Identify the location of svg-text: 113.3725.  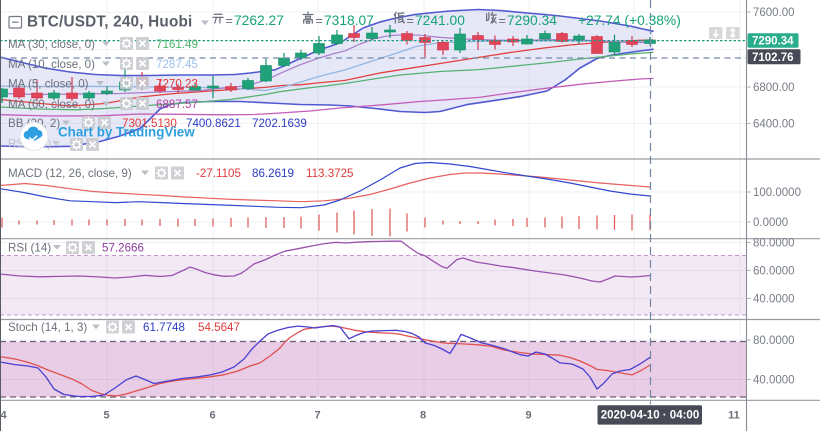
(330, 173).